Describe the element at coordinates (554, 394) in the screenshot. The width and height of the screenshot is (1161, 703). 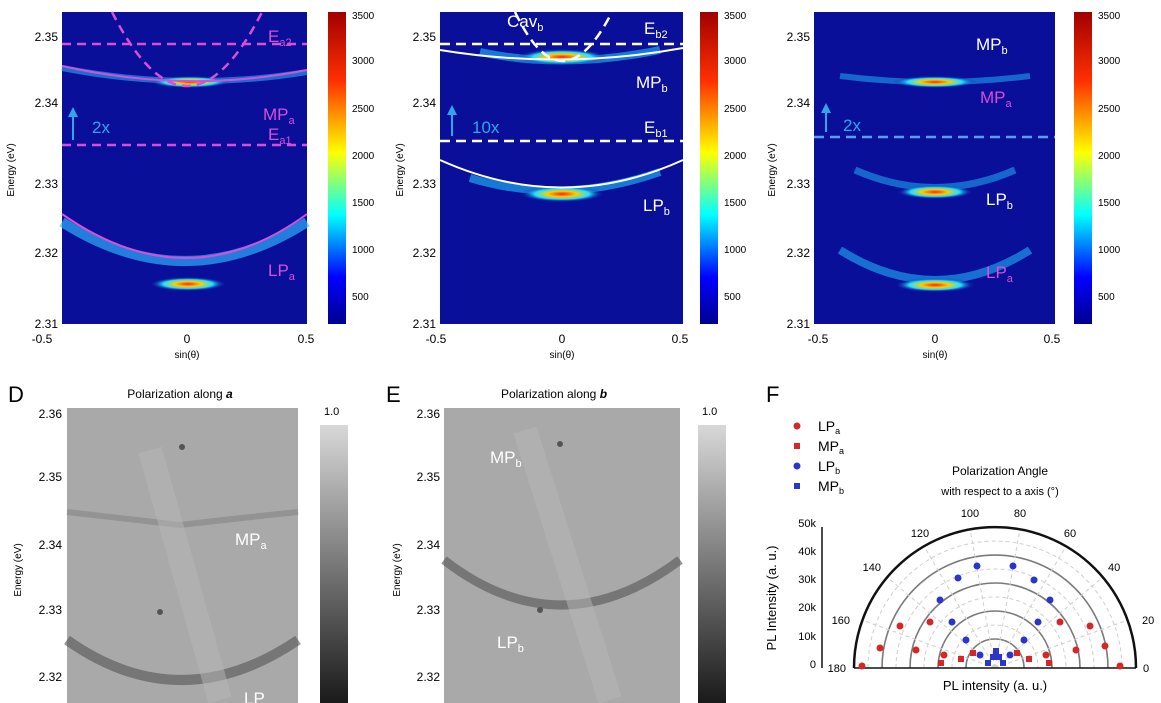
I see `panel-e-title: Polarization along b` at that location.